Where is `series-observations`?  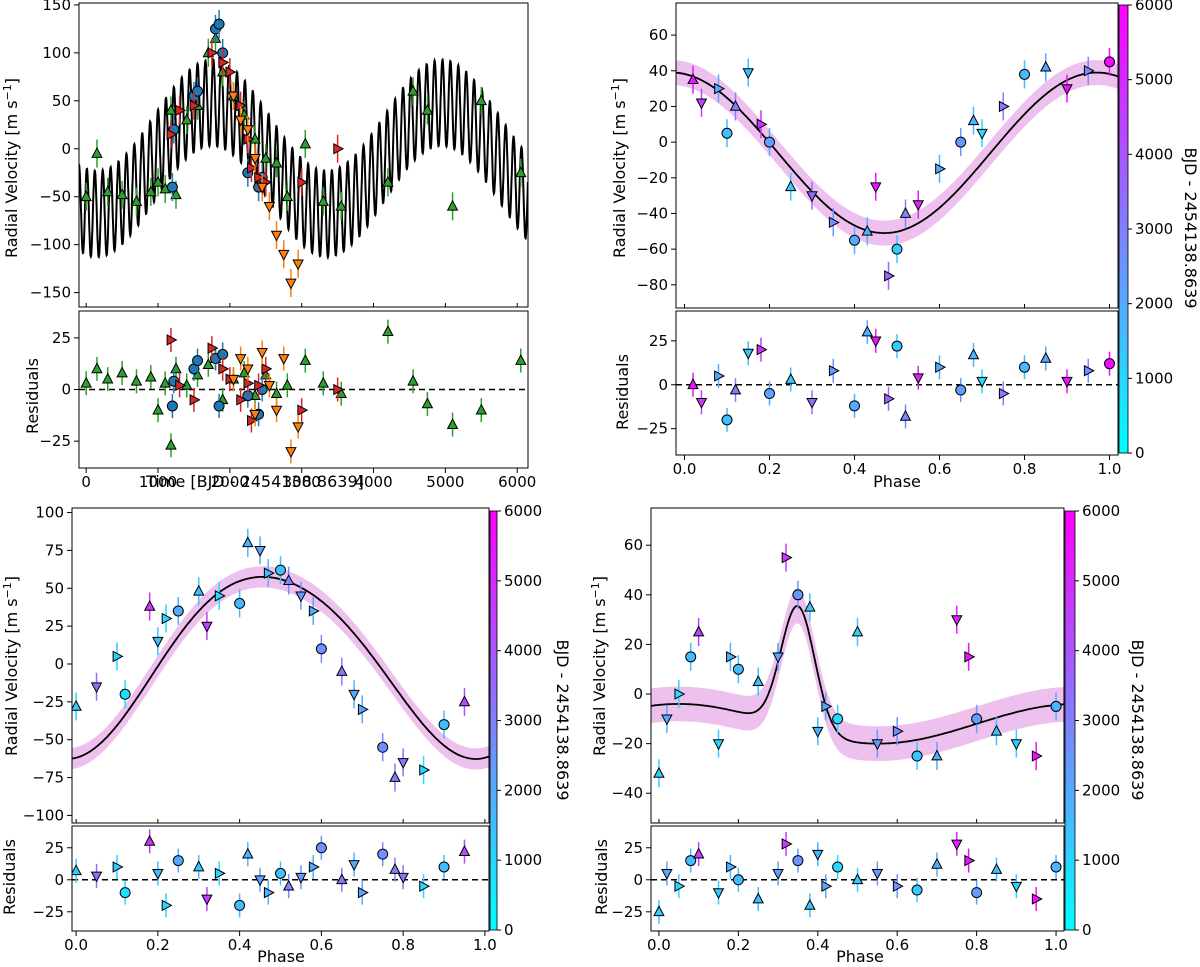 series-observations is located at coordinates (271, 660).